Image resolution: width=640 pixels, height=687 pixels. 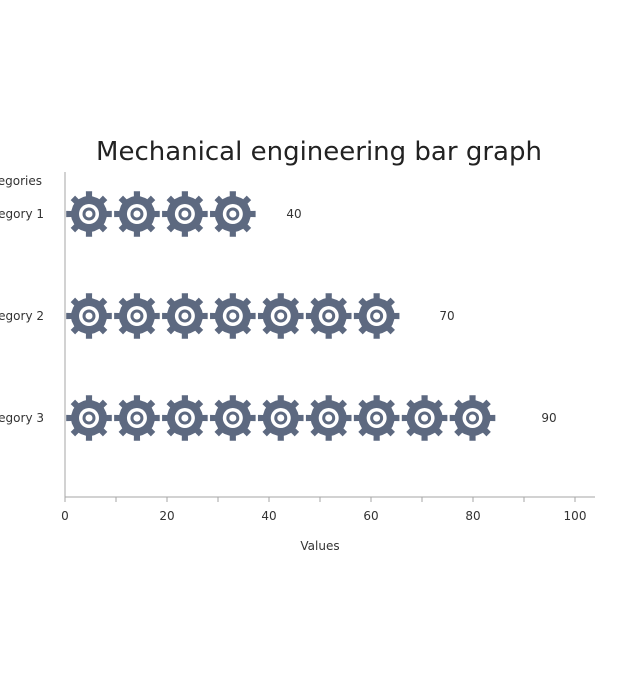 I want to click on category-label: Category 2, so click(x=22, y=316).